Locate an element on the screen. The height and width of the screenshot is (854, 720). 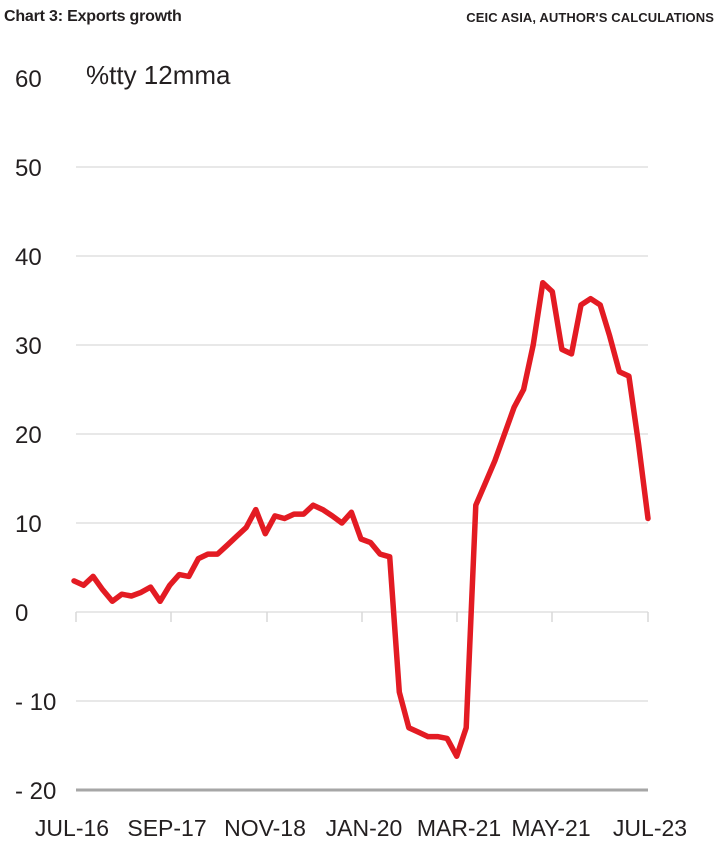
x-tick-label-3: JAN-20 is located at coordinates (364, 828).